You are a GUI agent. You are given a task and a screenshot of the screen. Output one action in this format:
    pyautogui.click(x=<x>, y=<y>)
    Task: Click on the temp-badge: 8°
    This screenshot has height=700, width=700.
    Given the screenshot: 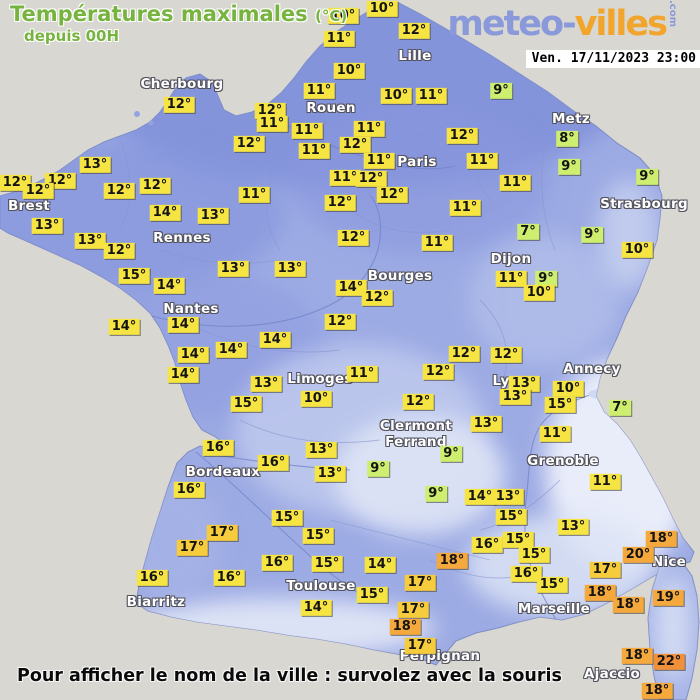 What is the action you would take?
    pyautogui.click(x=567, y=139)
    